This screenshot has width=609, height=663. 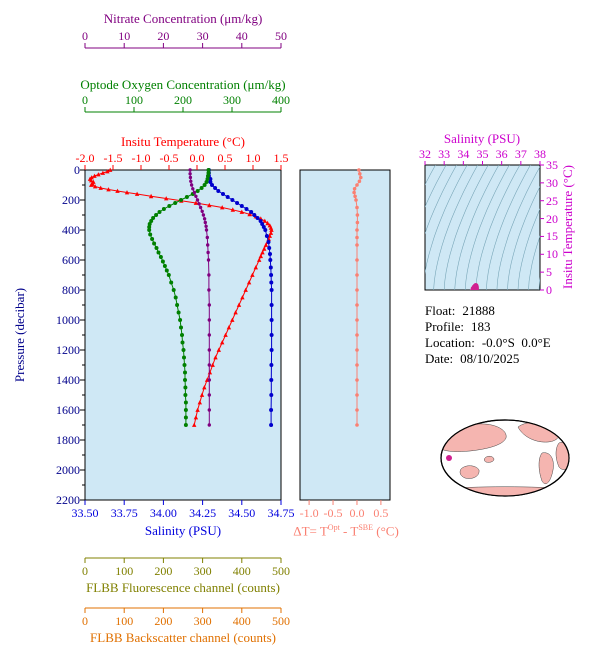 What do you see at coordinates (113, 158) in the screenshot?
I see `tick-label: -1.5` at bounding box center [113, 158].